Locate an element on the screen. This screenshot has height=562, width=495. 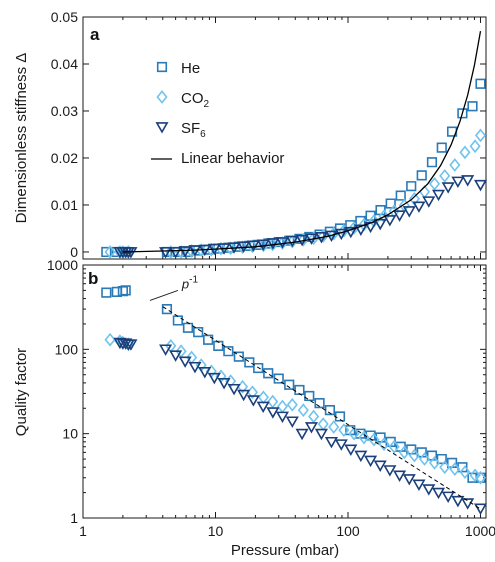
legend-item-sf6: SF6 is located at coordinates (180, 130).